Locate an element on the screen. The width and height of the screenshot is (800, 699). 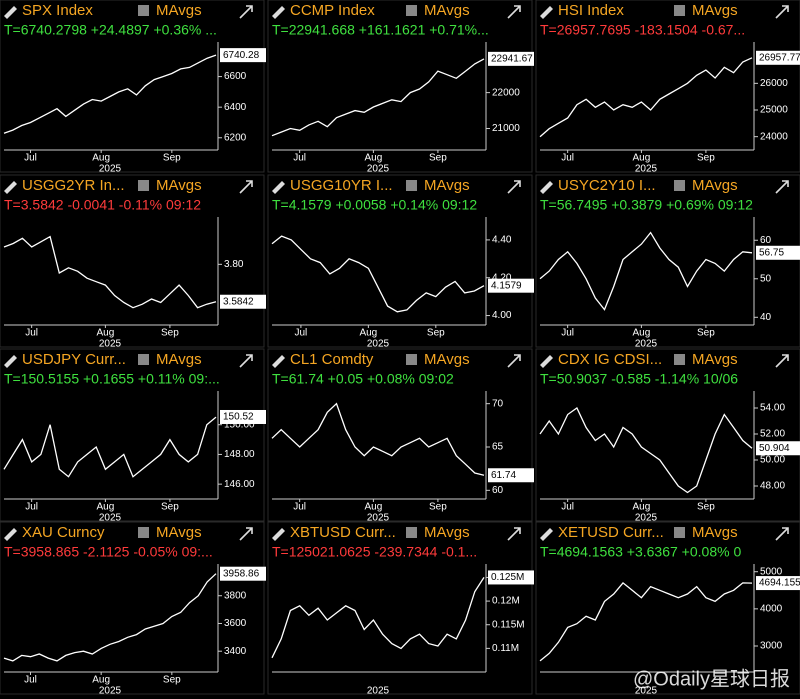
panel-title: XAU Curncy is located at coordinates (63, 532).